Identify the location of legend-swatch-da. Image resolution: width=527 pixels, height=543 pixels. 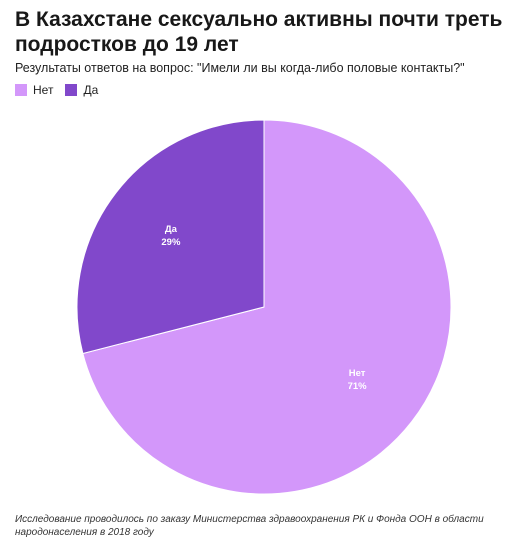
(71, 90).